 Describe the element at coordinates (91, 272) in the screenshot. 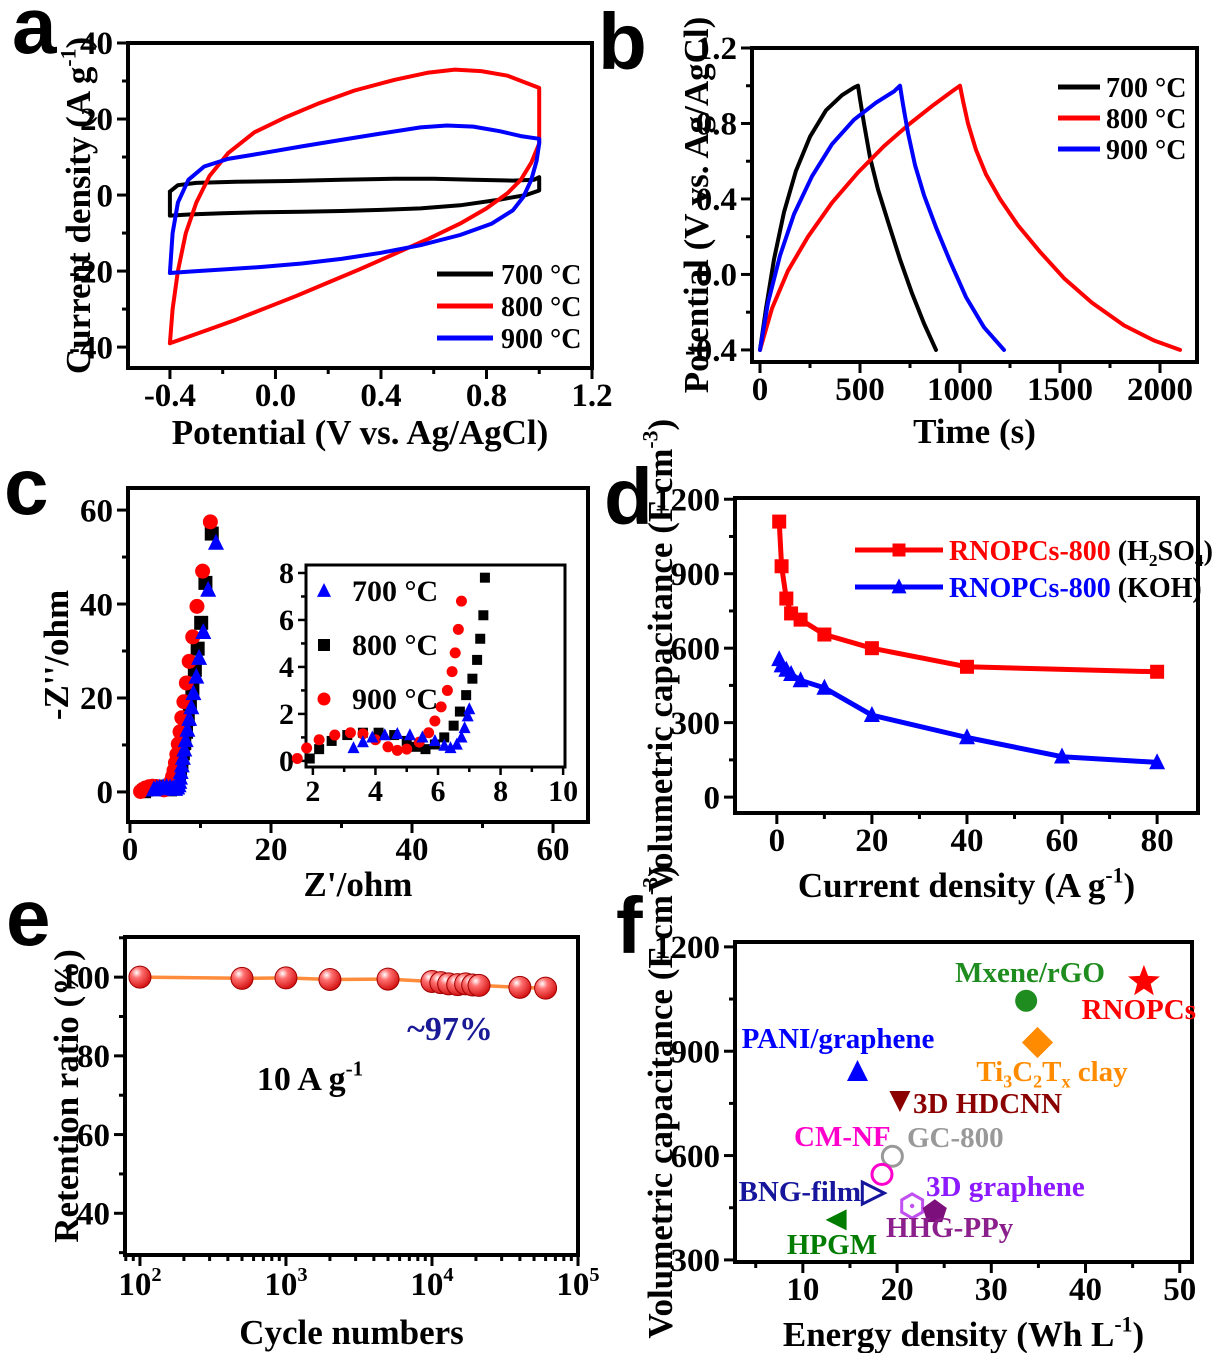

I see `svg-text: -20` at that location.